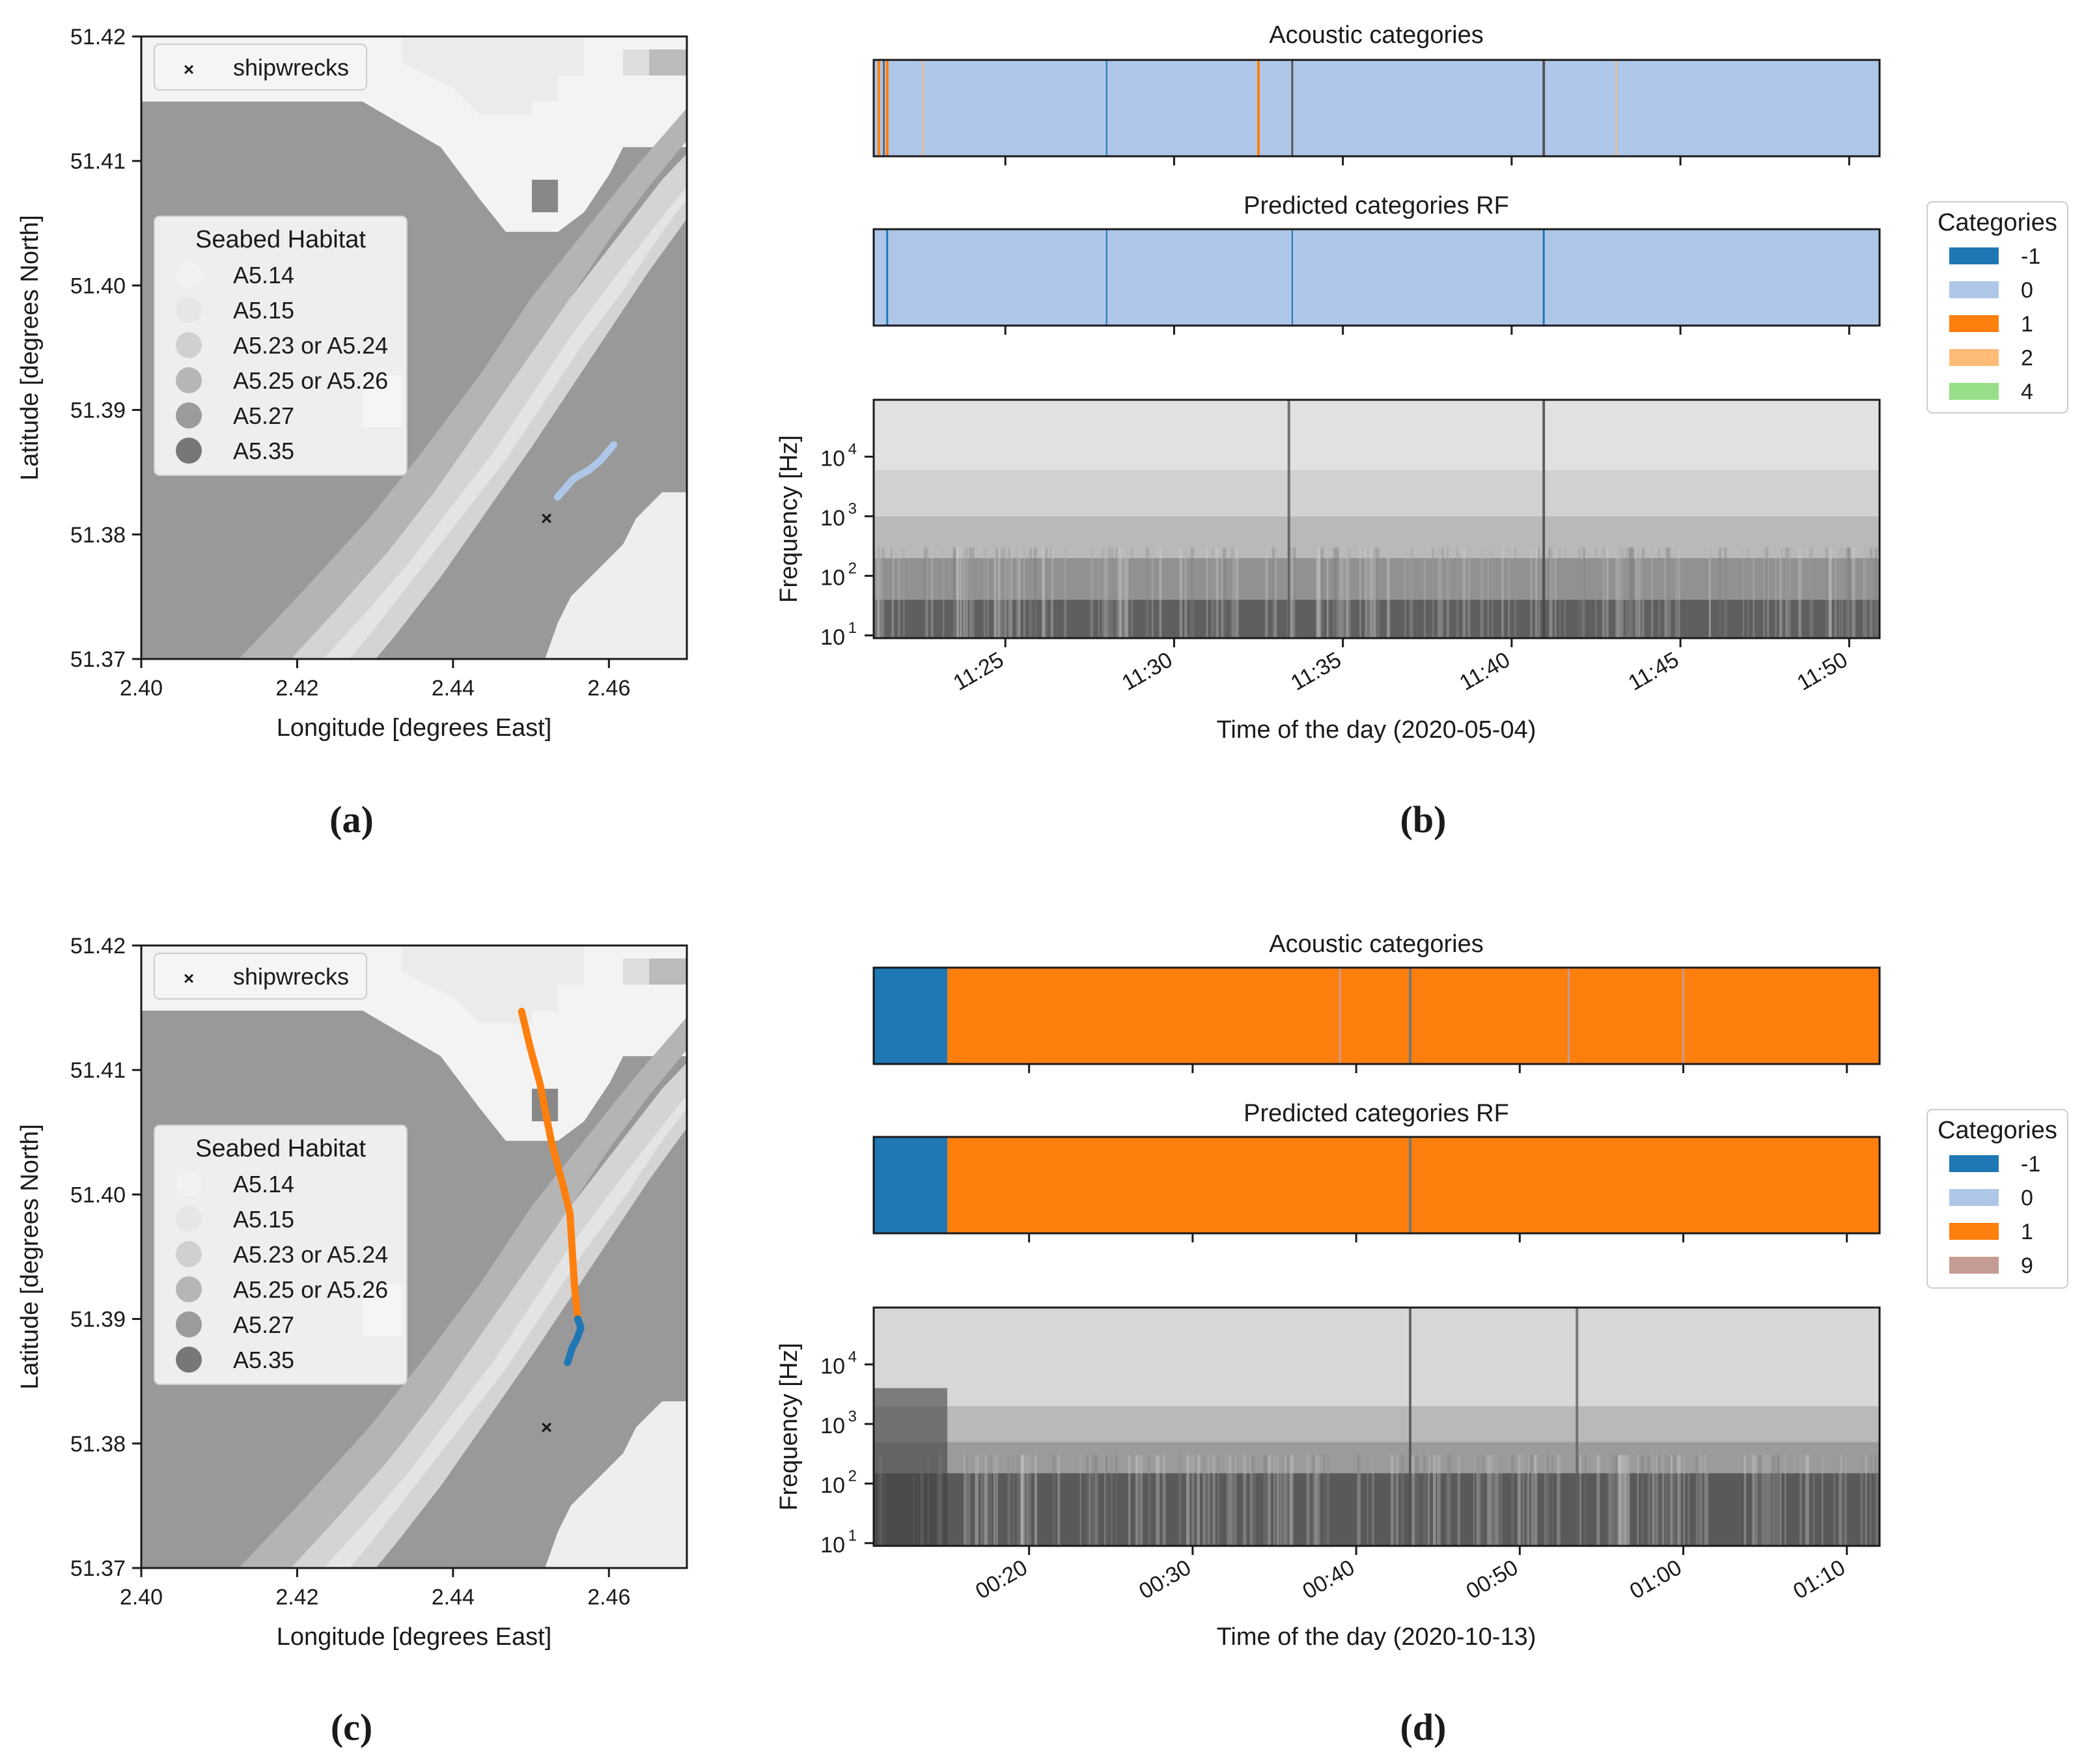  What do you see at coordinates (1997, 1130) in the screenshot?
I see `category-legend-title-d: Categories` at bounding box center [1997, 1130].